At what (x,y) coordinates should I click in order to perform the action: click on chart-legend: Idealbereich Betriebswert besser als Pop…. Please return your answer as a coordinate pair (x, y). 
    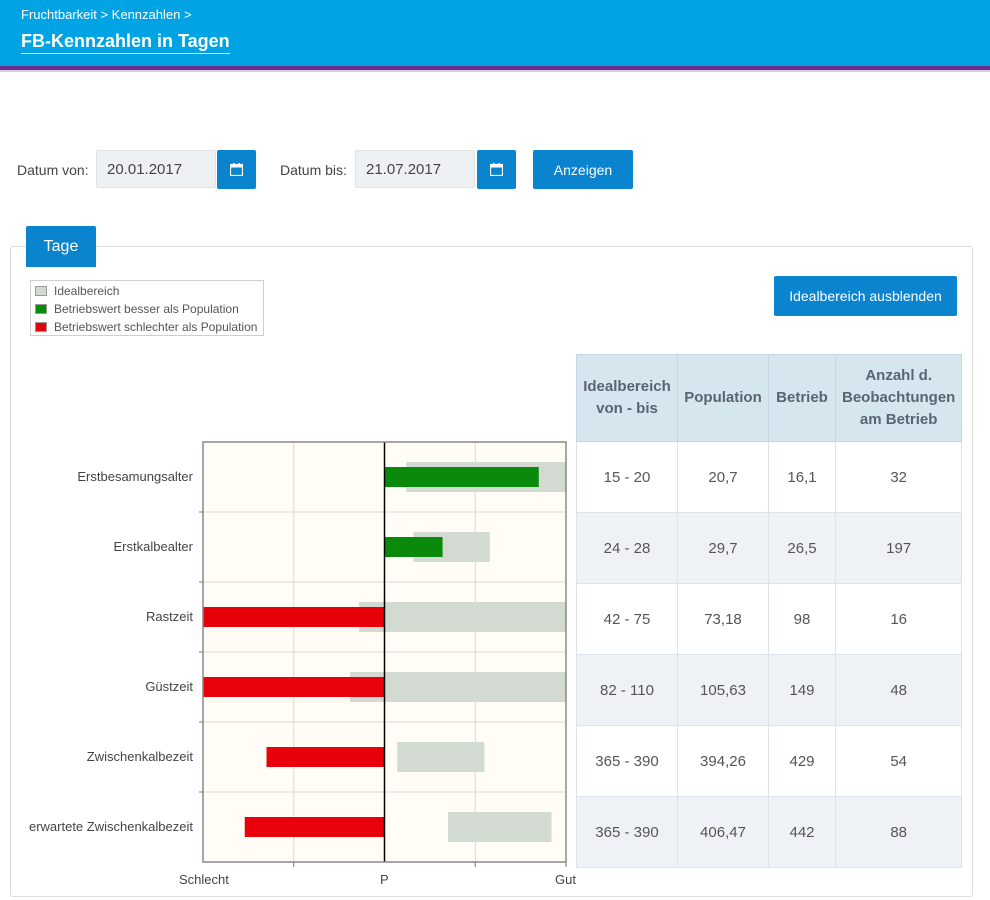
    Looking at the image, I should click on (147, 308).